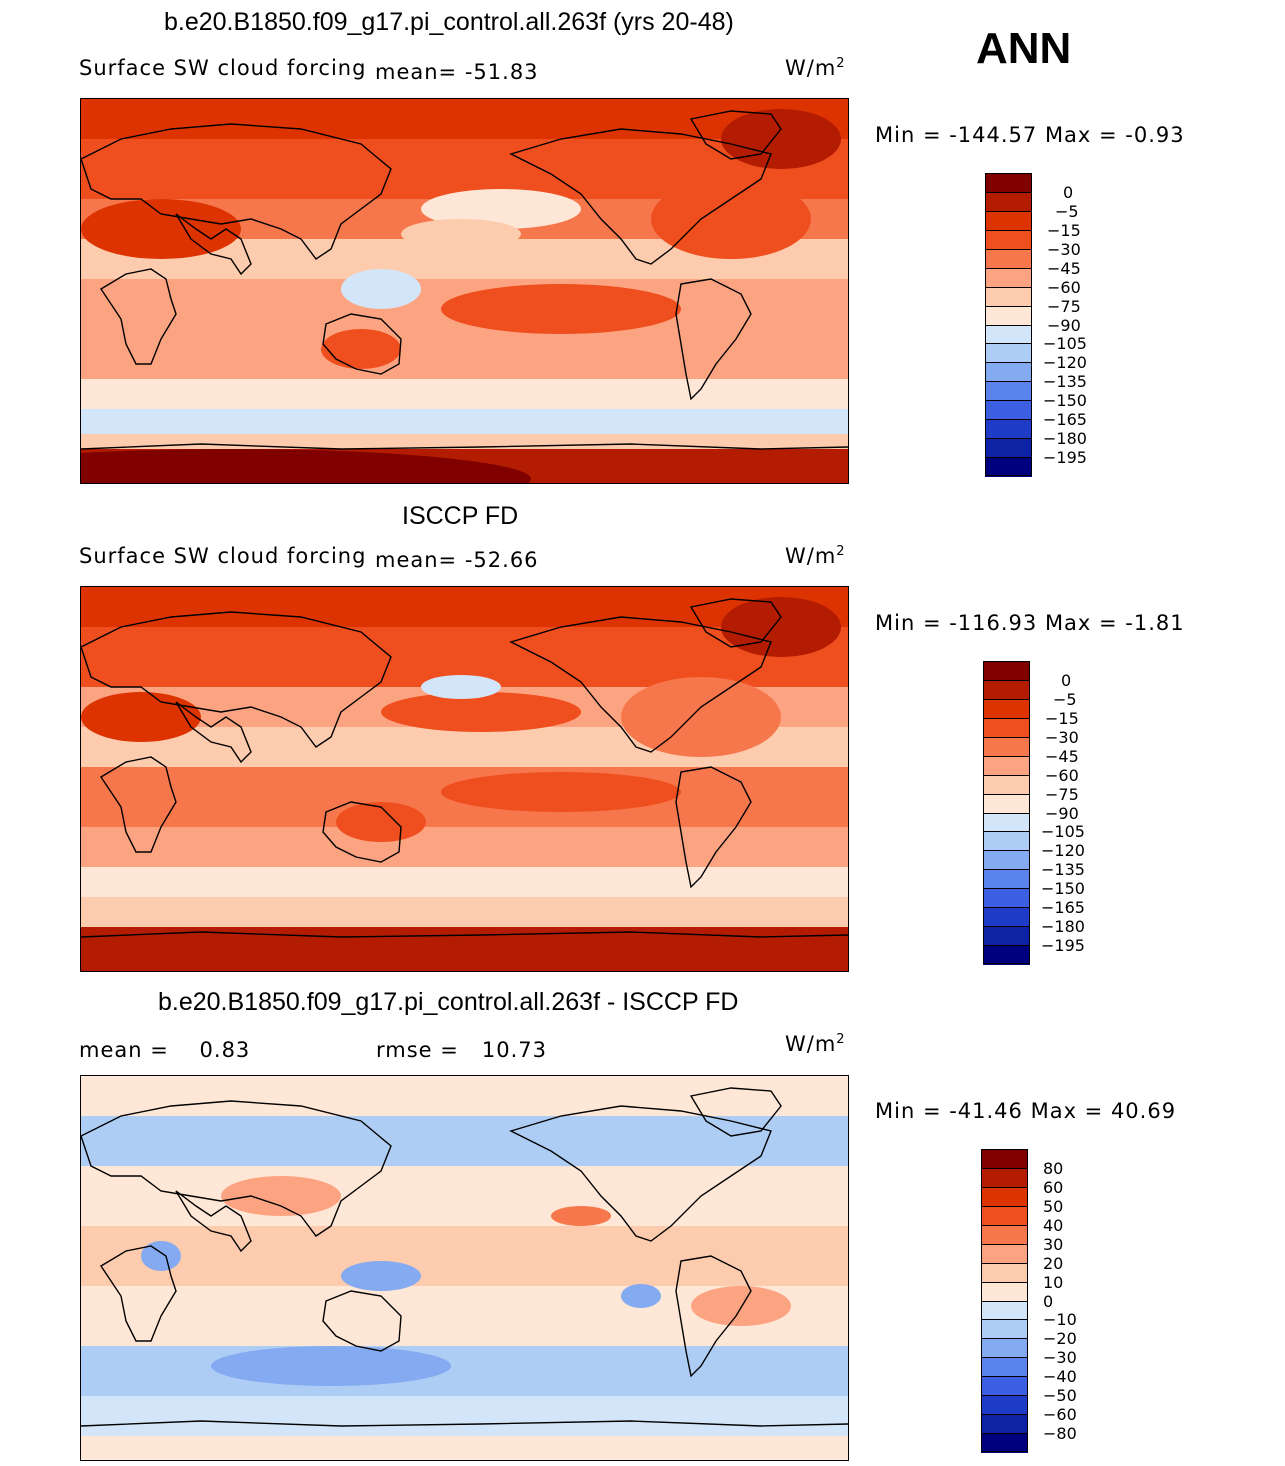 The image size is (1285, 1466). What do you see at coordinates (1060, 1320) in the screenshot?
I see `colorbar-tick-label: −10` at bounding box center [1060, 1320].